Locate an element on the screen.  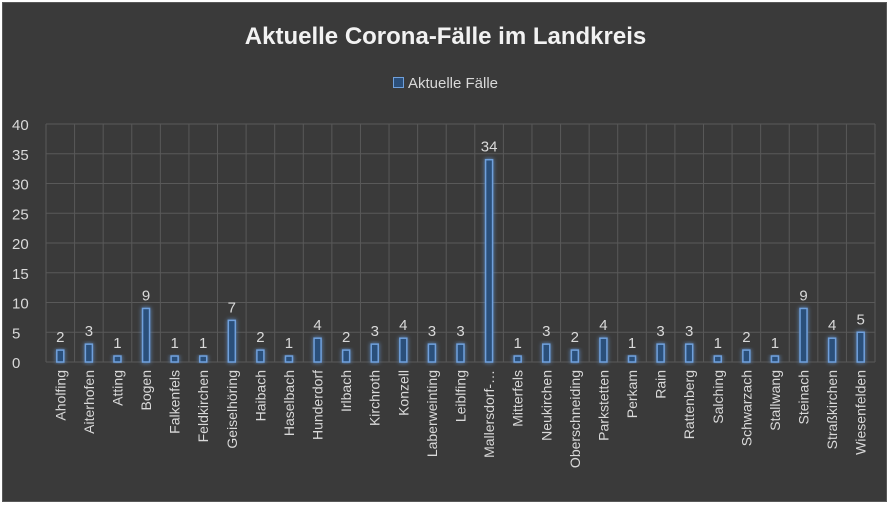
legend: Aktuelle Fälle is located at coordinates (445, 83).